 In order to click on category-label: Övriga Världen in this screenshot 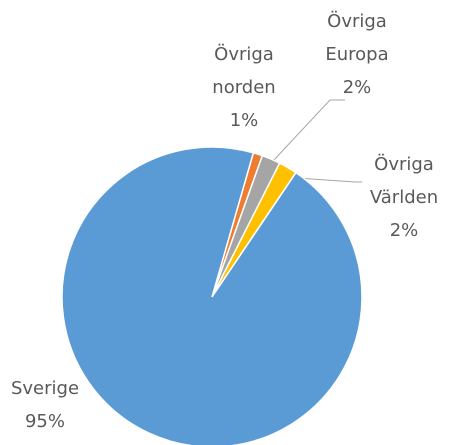, I will do `click(404, 181)`.